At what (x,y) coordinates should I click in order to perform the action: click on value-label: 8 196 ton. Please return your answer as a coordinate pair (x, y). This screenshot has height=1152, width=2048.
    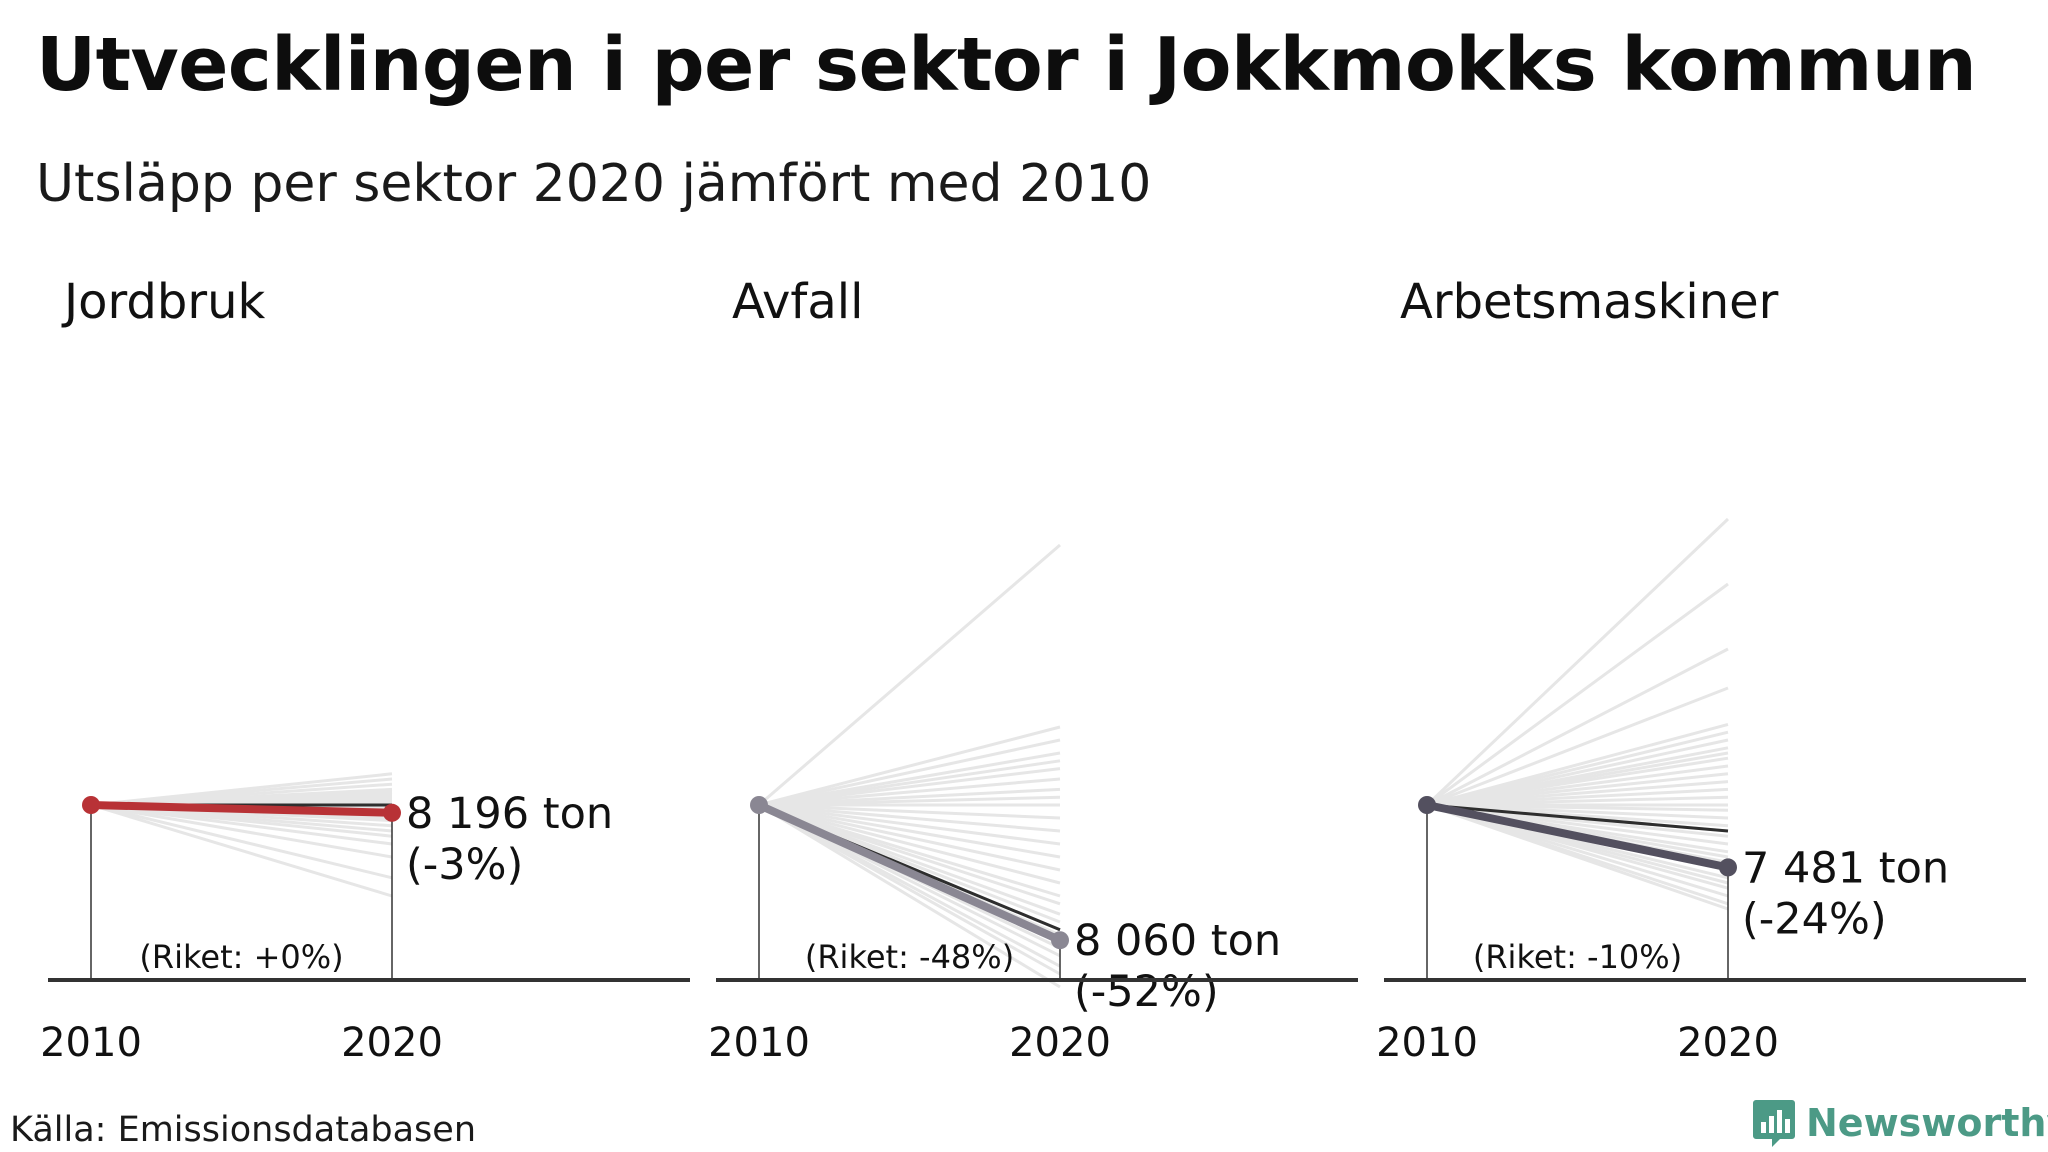
    Looking at the image, I should click on (509, 814).